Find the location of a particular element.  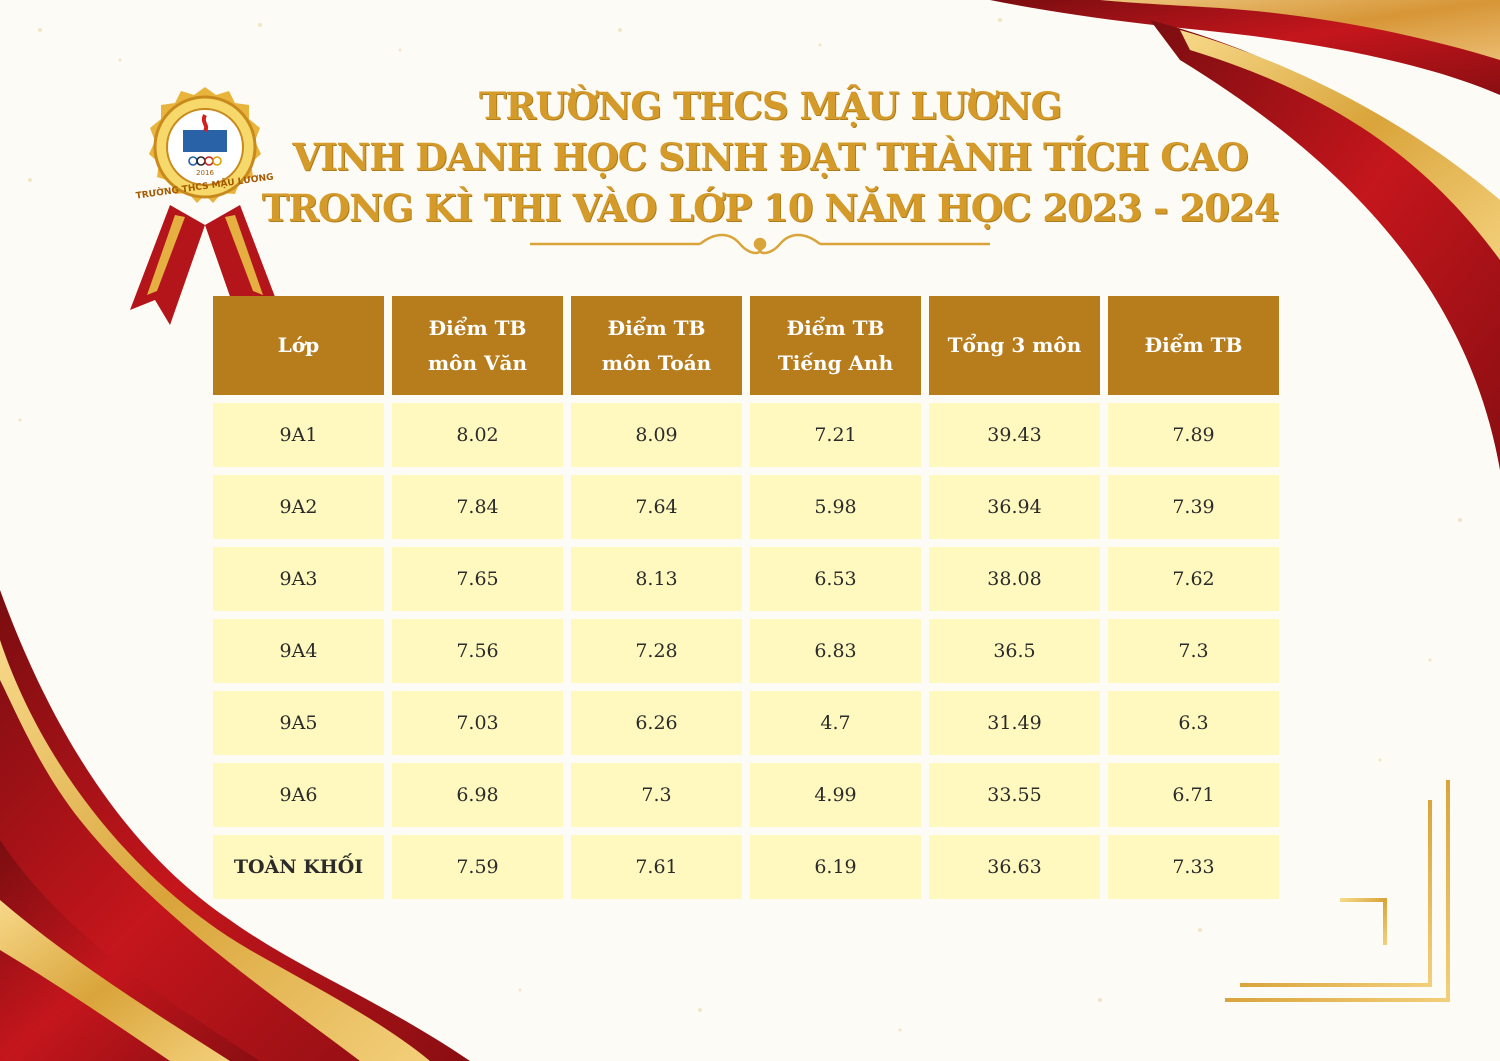

english-cell: 7.21 is located at coordinates (835, 435).